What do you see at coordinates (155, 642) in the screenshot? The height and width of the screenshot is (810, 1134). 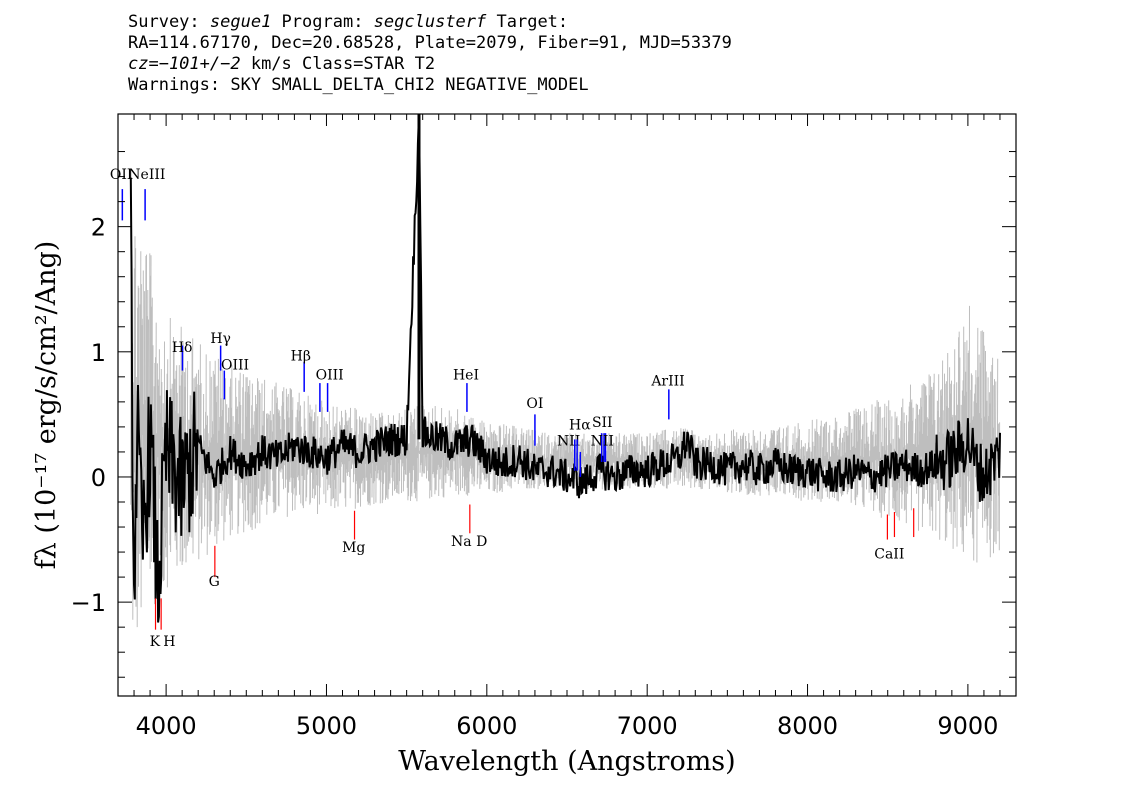 I see `absorption-label-0: K` at bounding box center [155, 642].